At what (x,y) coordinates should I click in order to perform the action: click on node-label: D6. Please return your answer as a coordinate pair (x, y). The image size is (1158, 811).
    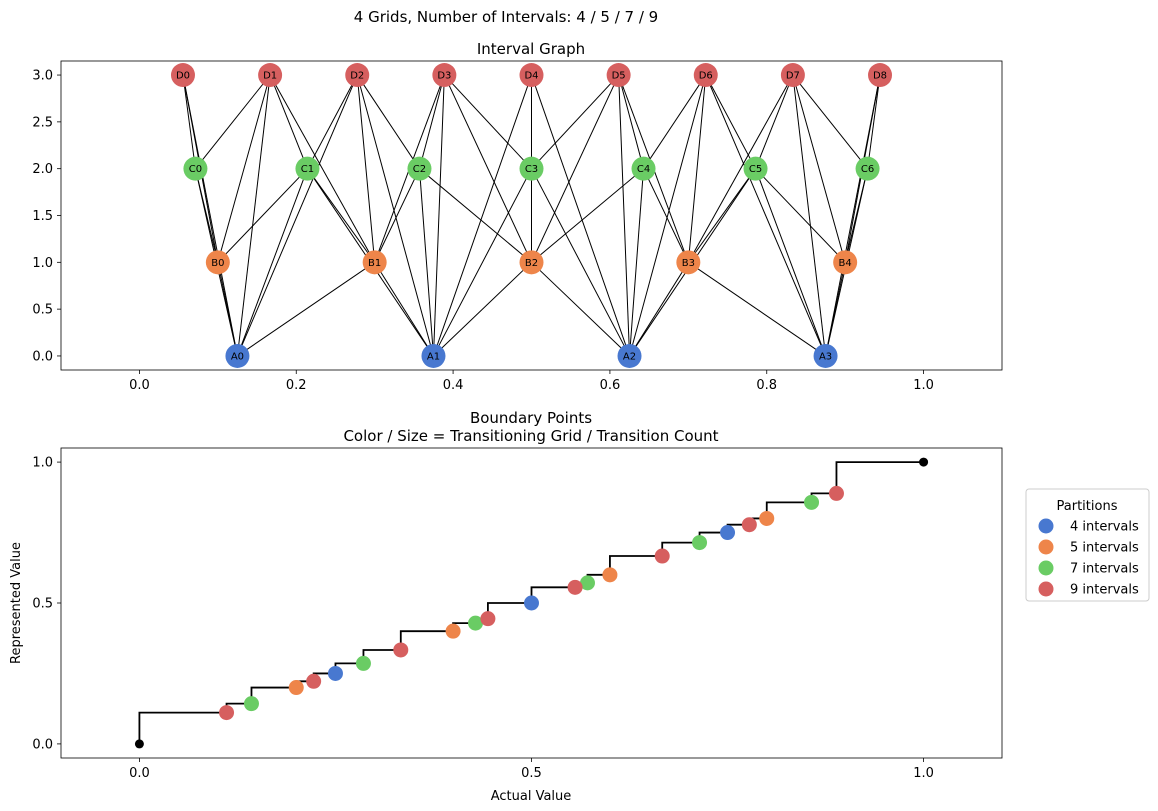
    Looking at the image, I should click on (706, 76).